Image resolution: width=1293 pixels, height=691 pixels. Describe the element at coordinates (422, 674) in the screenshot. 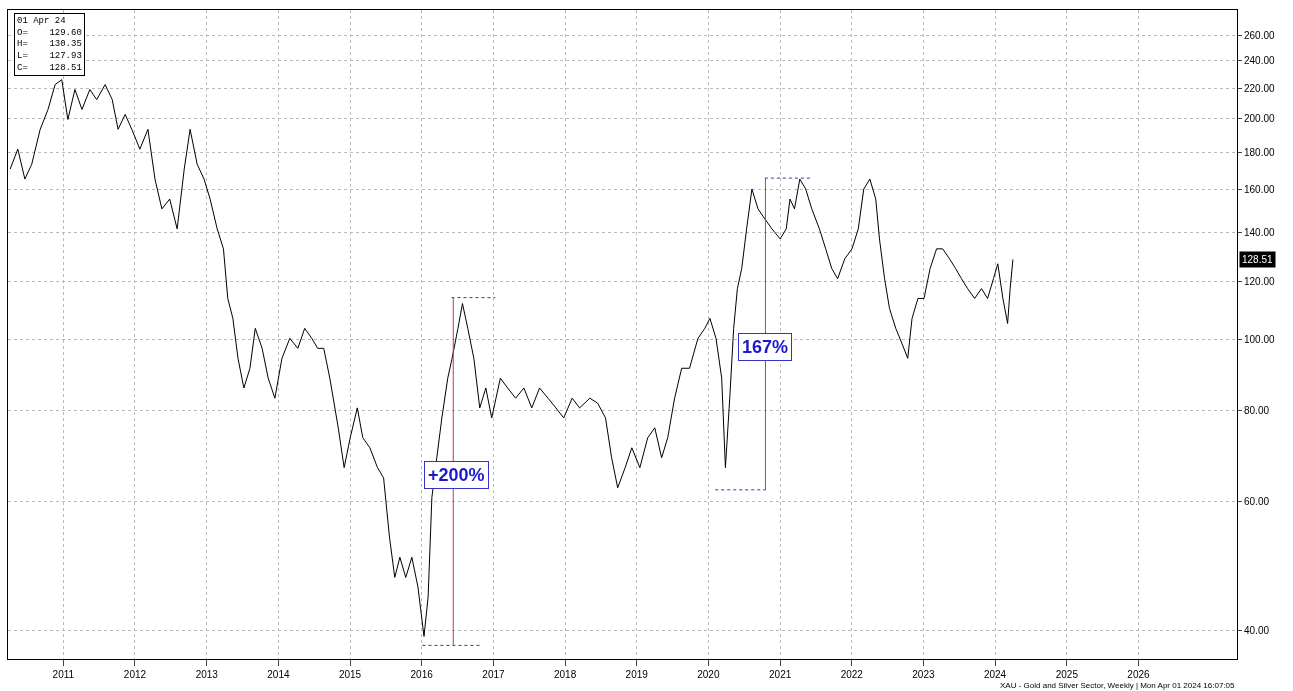

I see `x-tick-label: 2016` at that location.